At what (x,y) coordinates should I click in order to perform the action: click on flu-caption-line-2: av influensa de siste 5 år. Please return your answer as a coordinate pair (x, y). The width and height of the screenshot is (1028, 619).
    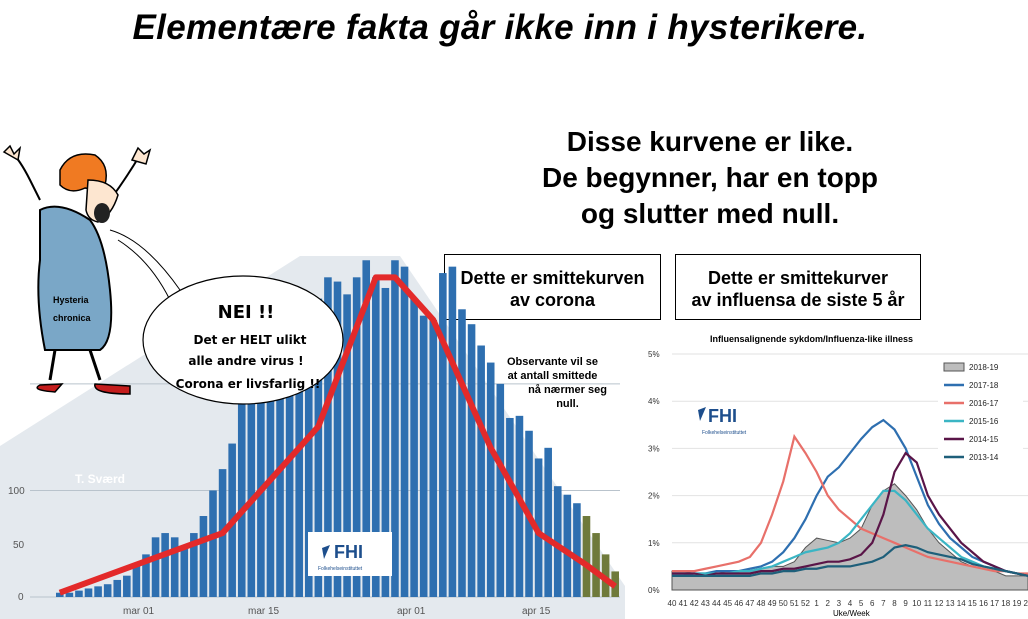
    Looking at the image, I should click on (798, 300).